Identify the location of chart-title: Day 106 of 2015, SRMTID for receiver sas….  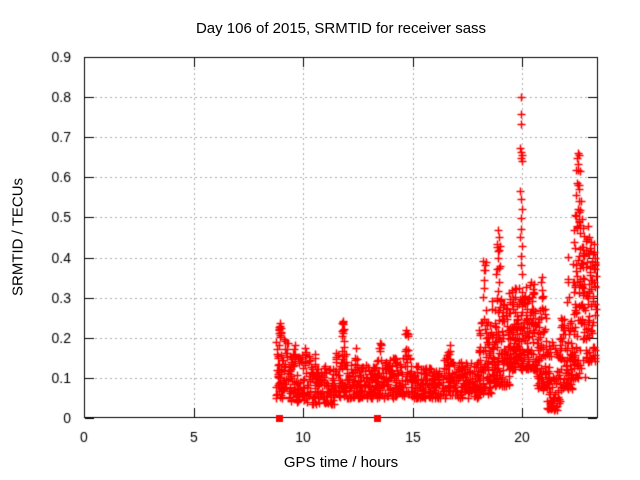
(341, 28).